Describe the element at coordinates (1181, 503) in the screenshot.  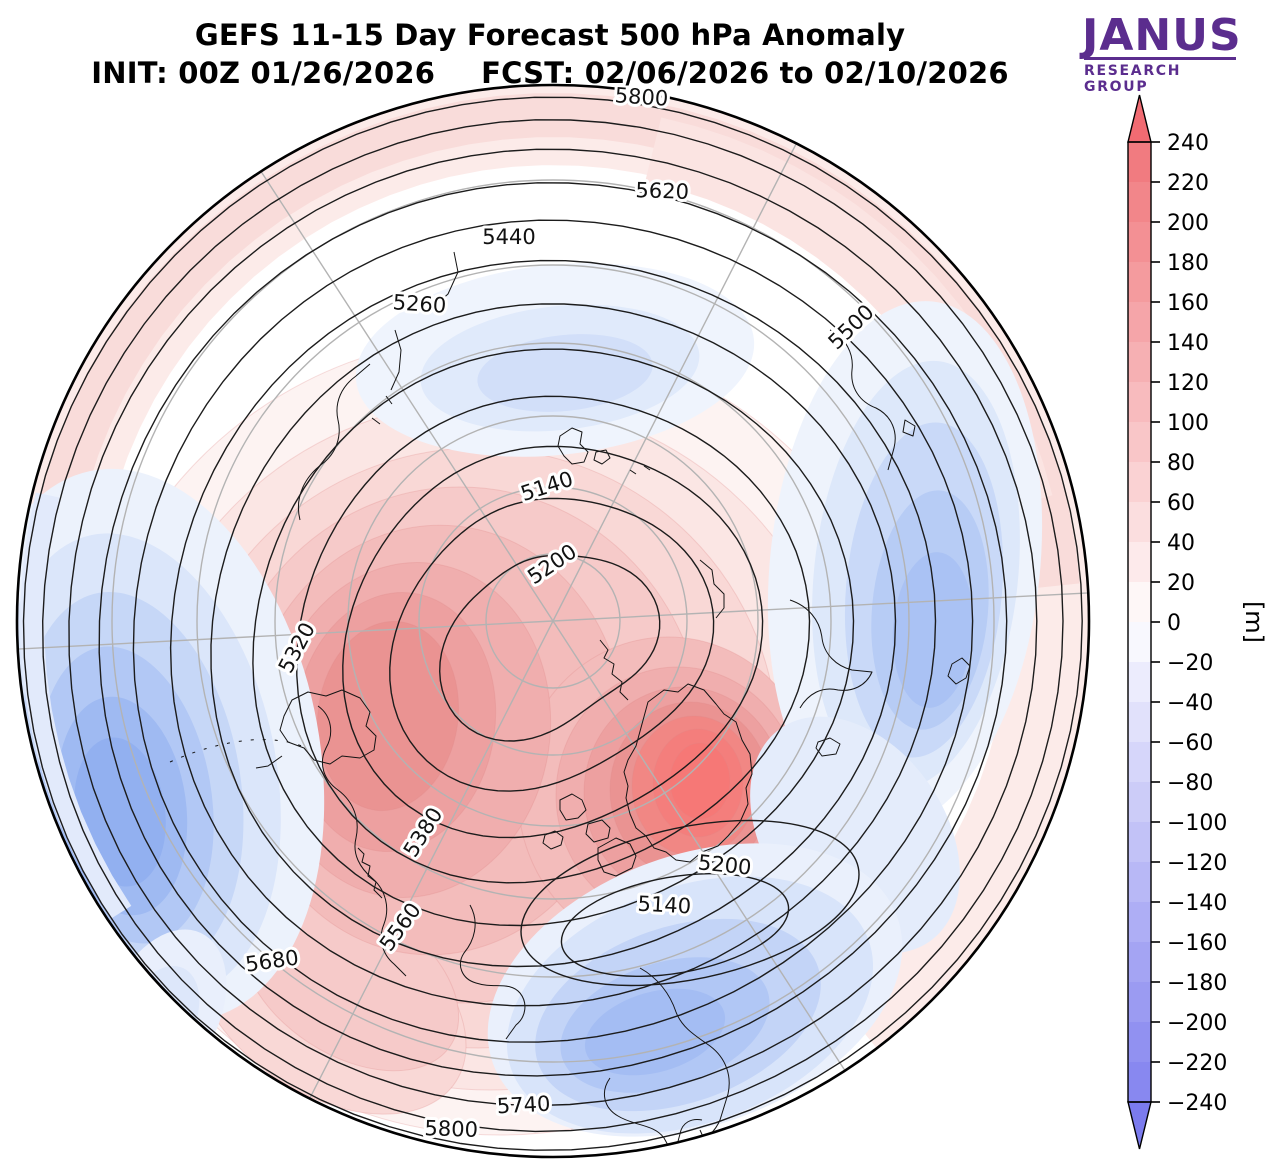
I see `colorbar-tick-label: 60` at that location.